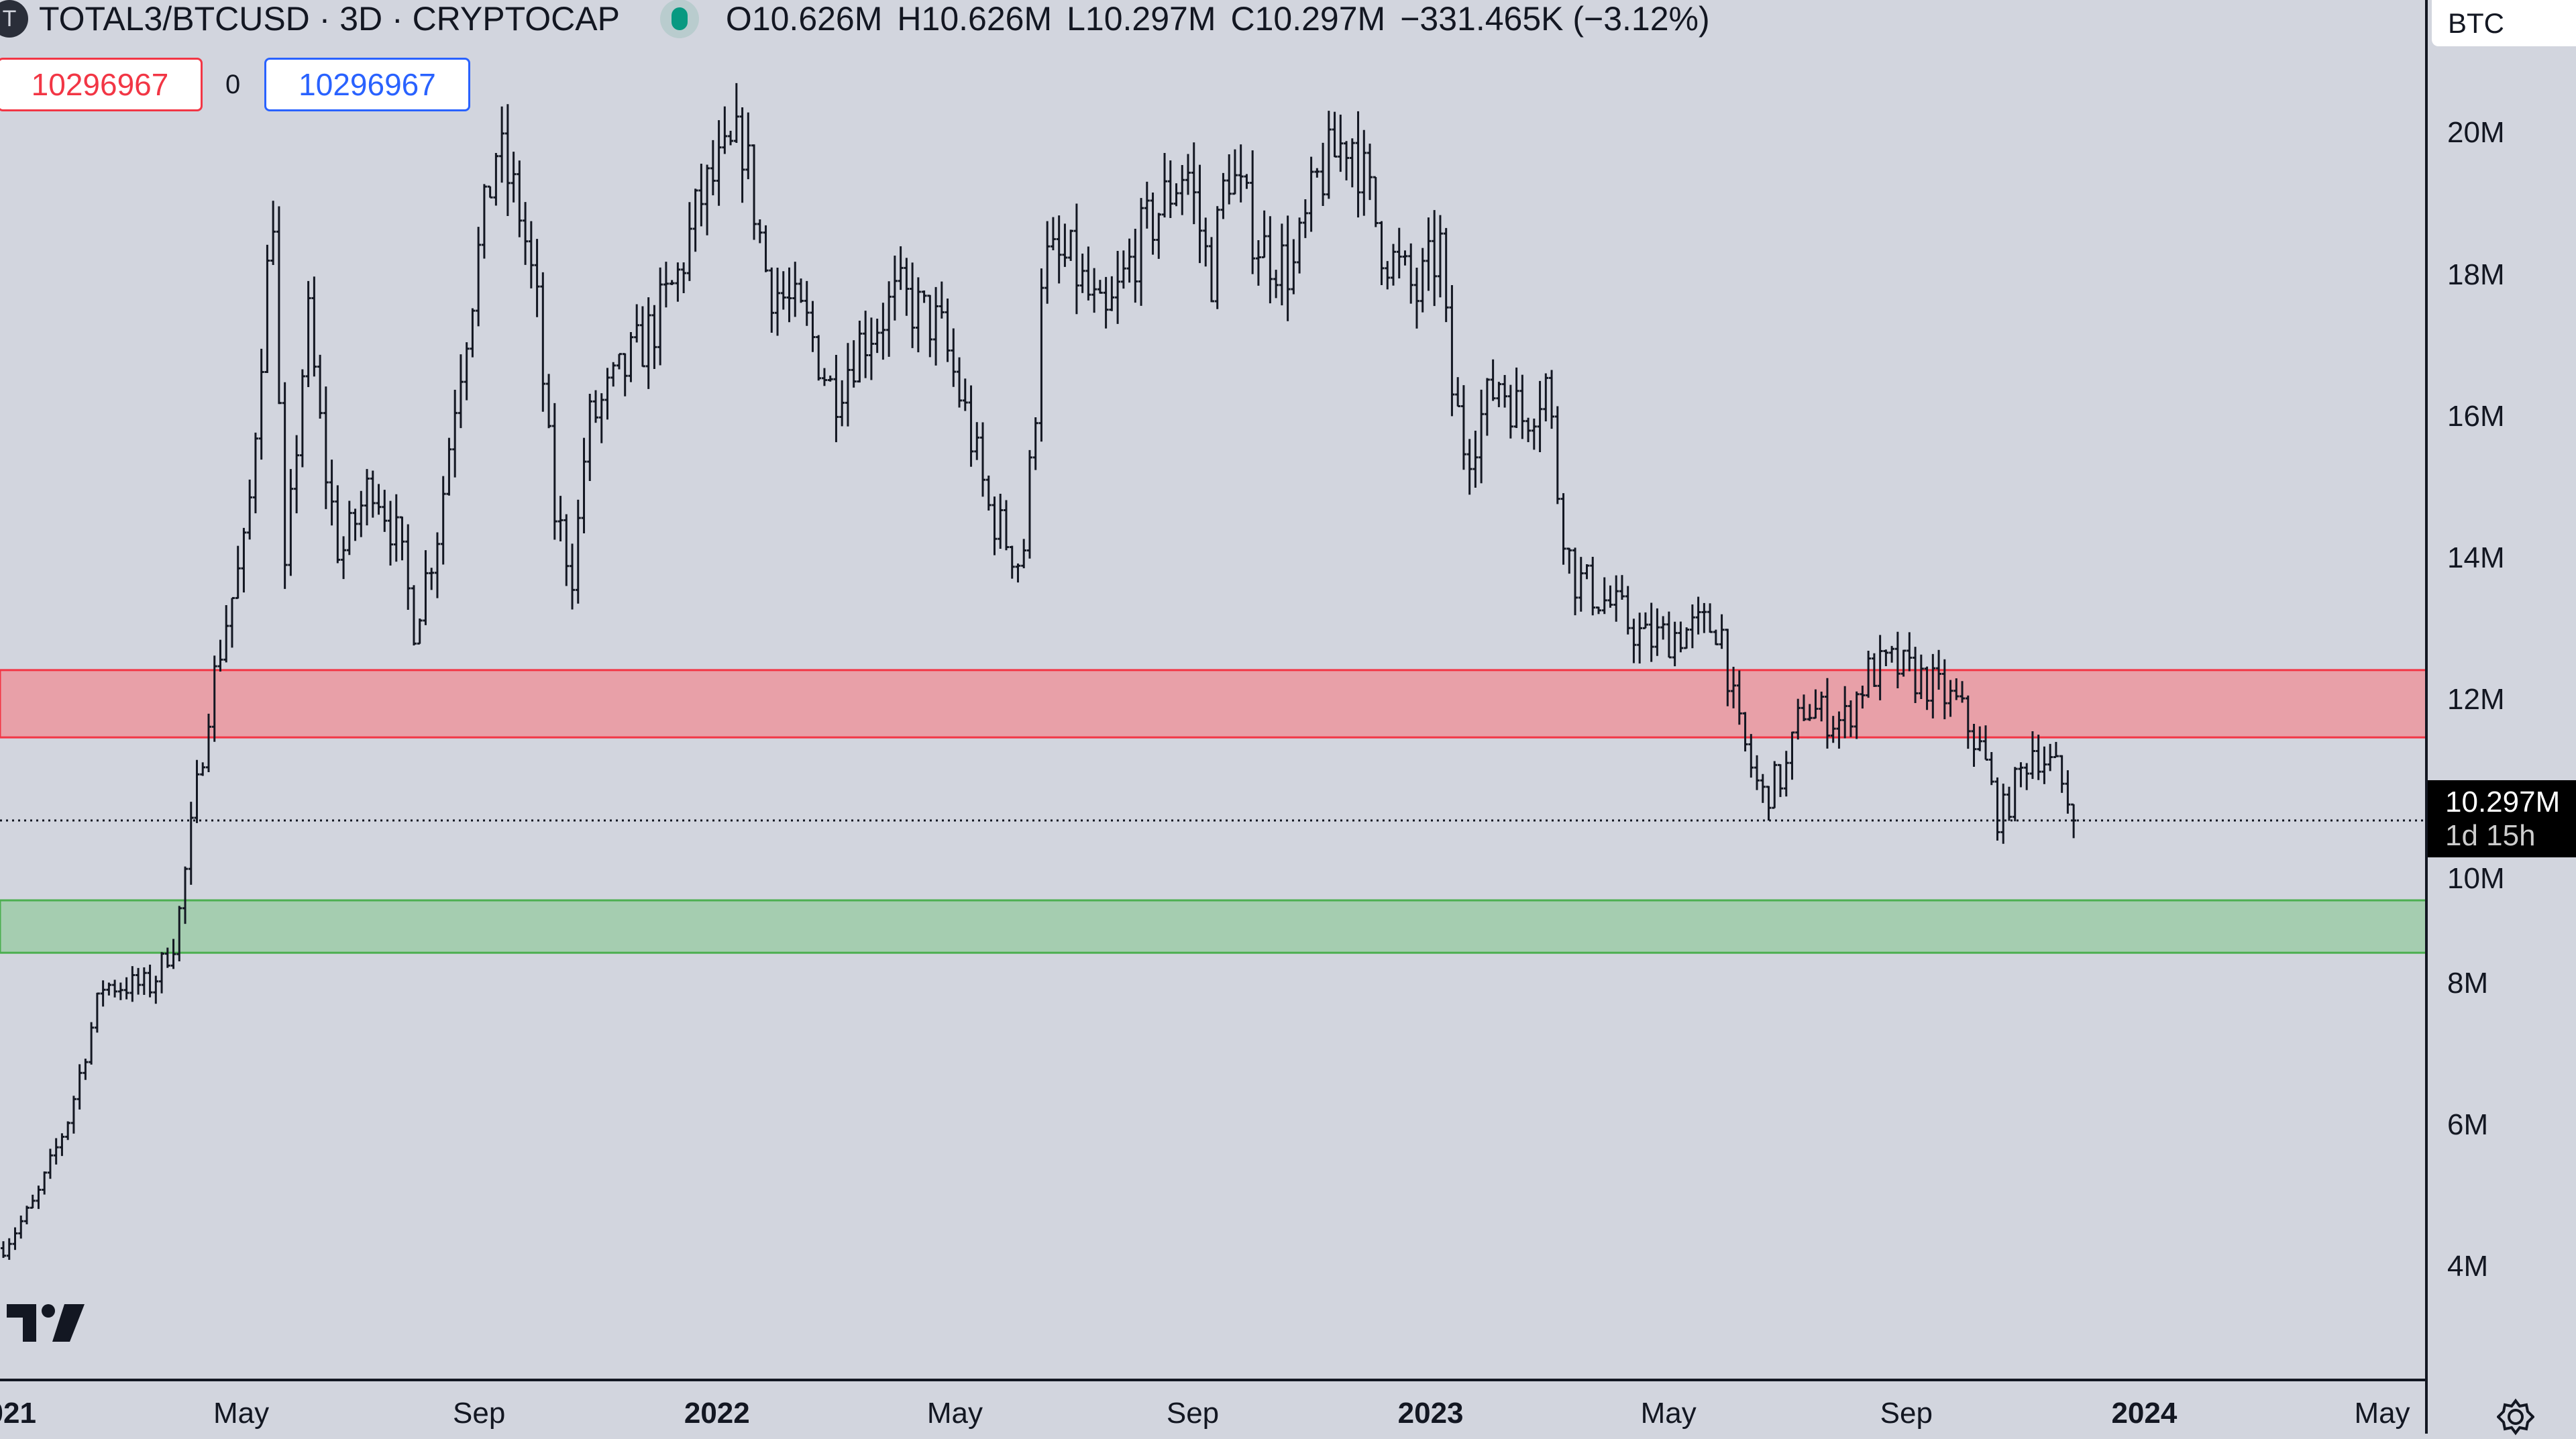 The width and height of the screenshot is (2576, 1439). I want to click on ohlc-close: C10.297M, so click(1308, 19).